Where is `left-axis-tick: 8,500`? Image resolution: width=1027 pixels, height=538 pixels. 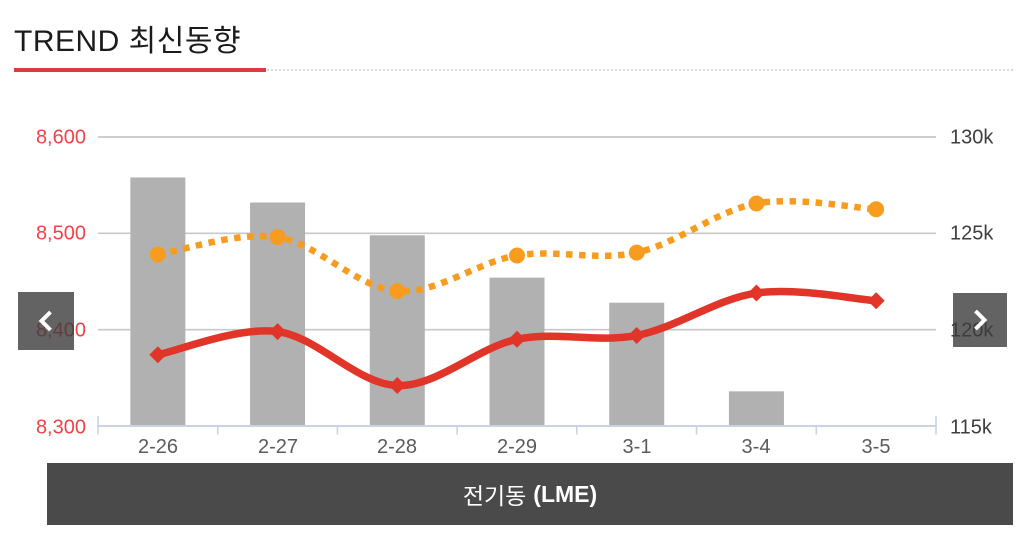
left-axis-tick: 8,500 is located at coordinates (60, 233).